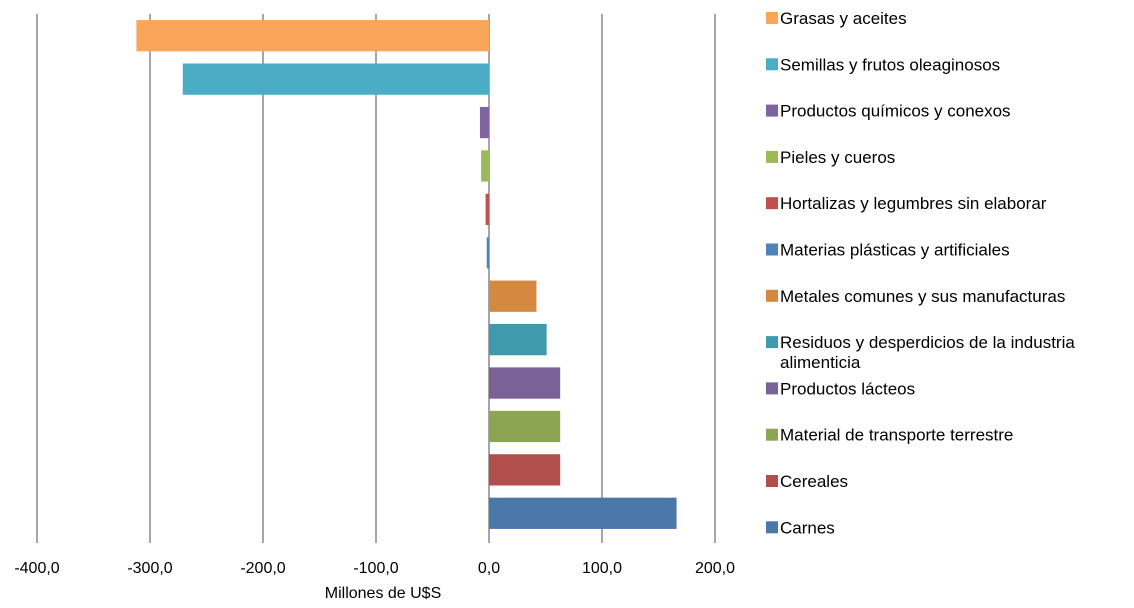 The width and height of the screenshot is (1134, 608). What do you see at coordinates (715, 568) in the screenshot?
I see `x-tick-label-6: 200,0` at bounding box center [715, 568].